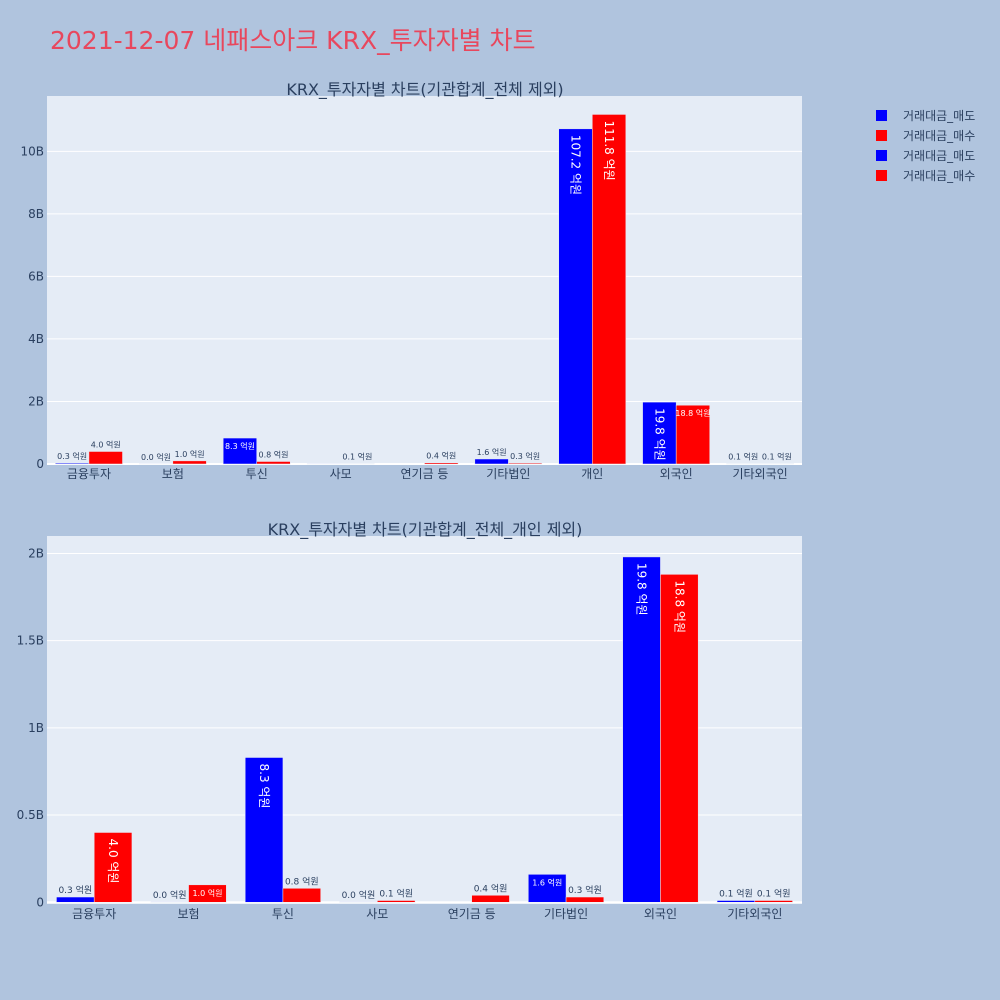  I want to click on y-tick-label: 4B, so click(36, 339).